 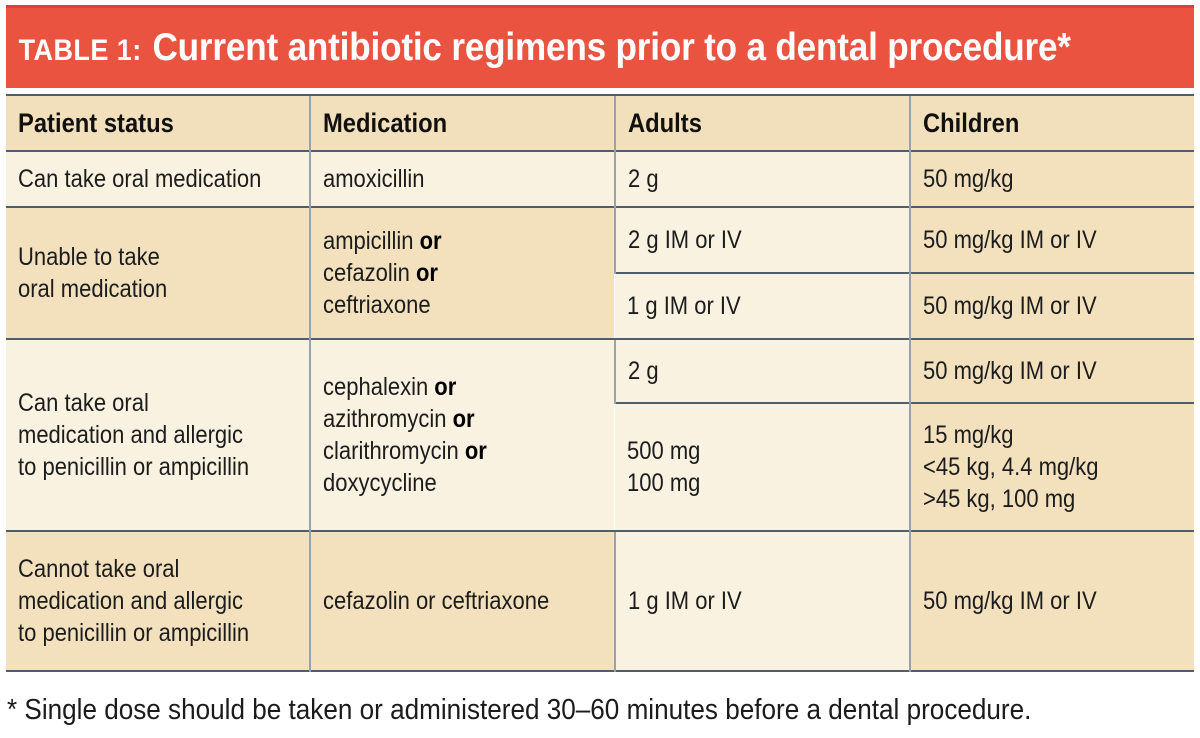 I want to click on cell-patient-status: Unable to take oral medication, so click(x=158, y=272).